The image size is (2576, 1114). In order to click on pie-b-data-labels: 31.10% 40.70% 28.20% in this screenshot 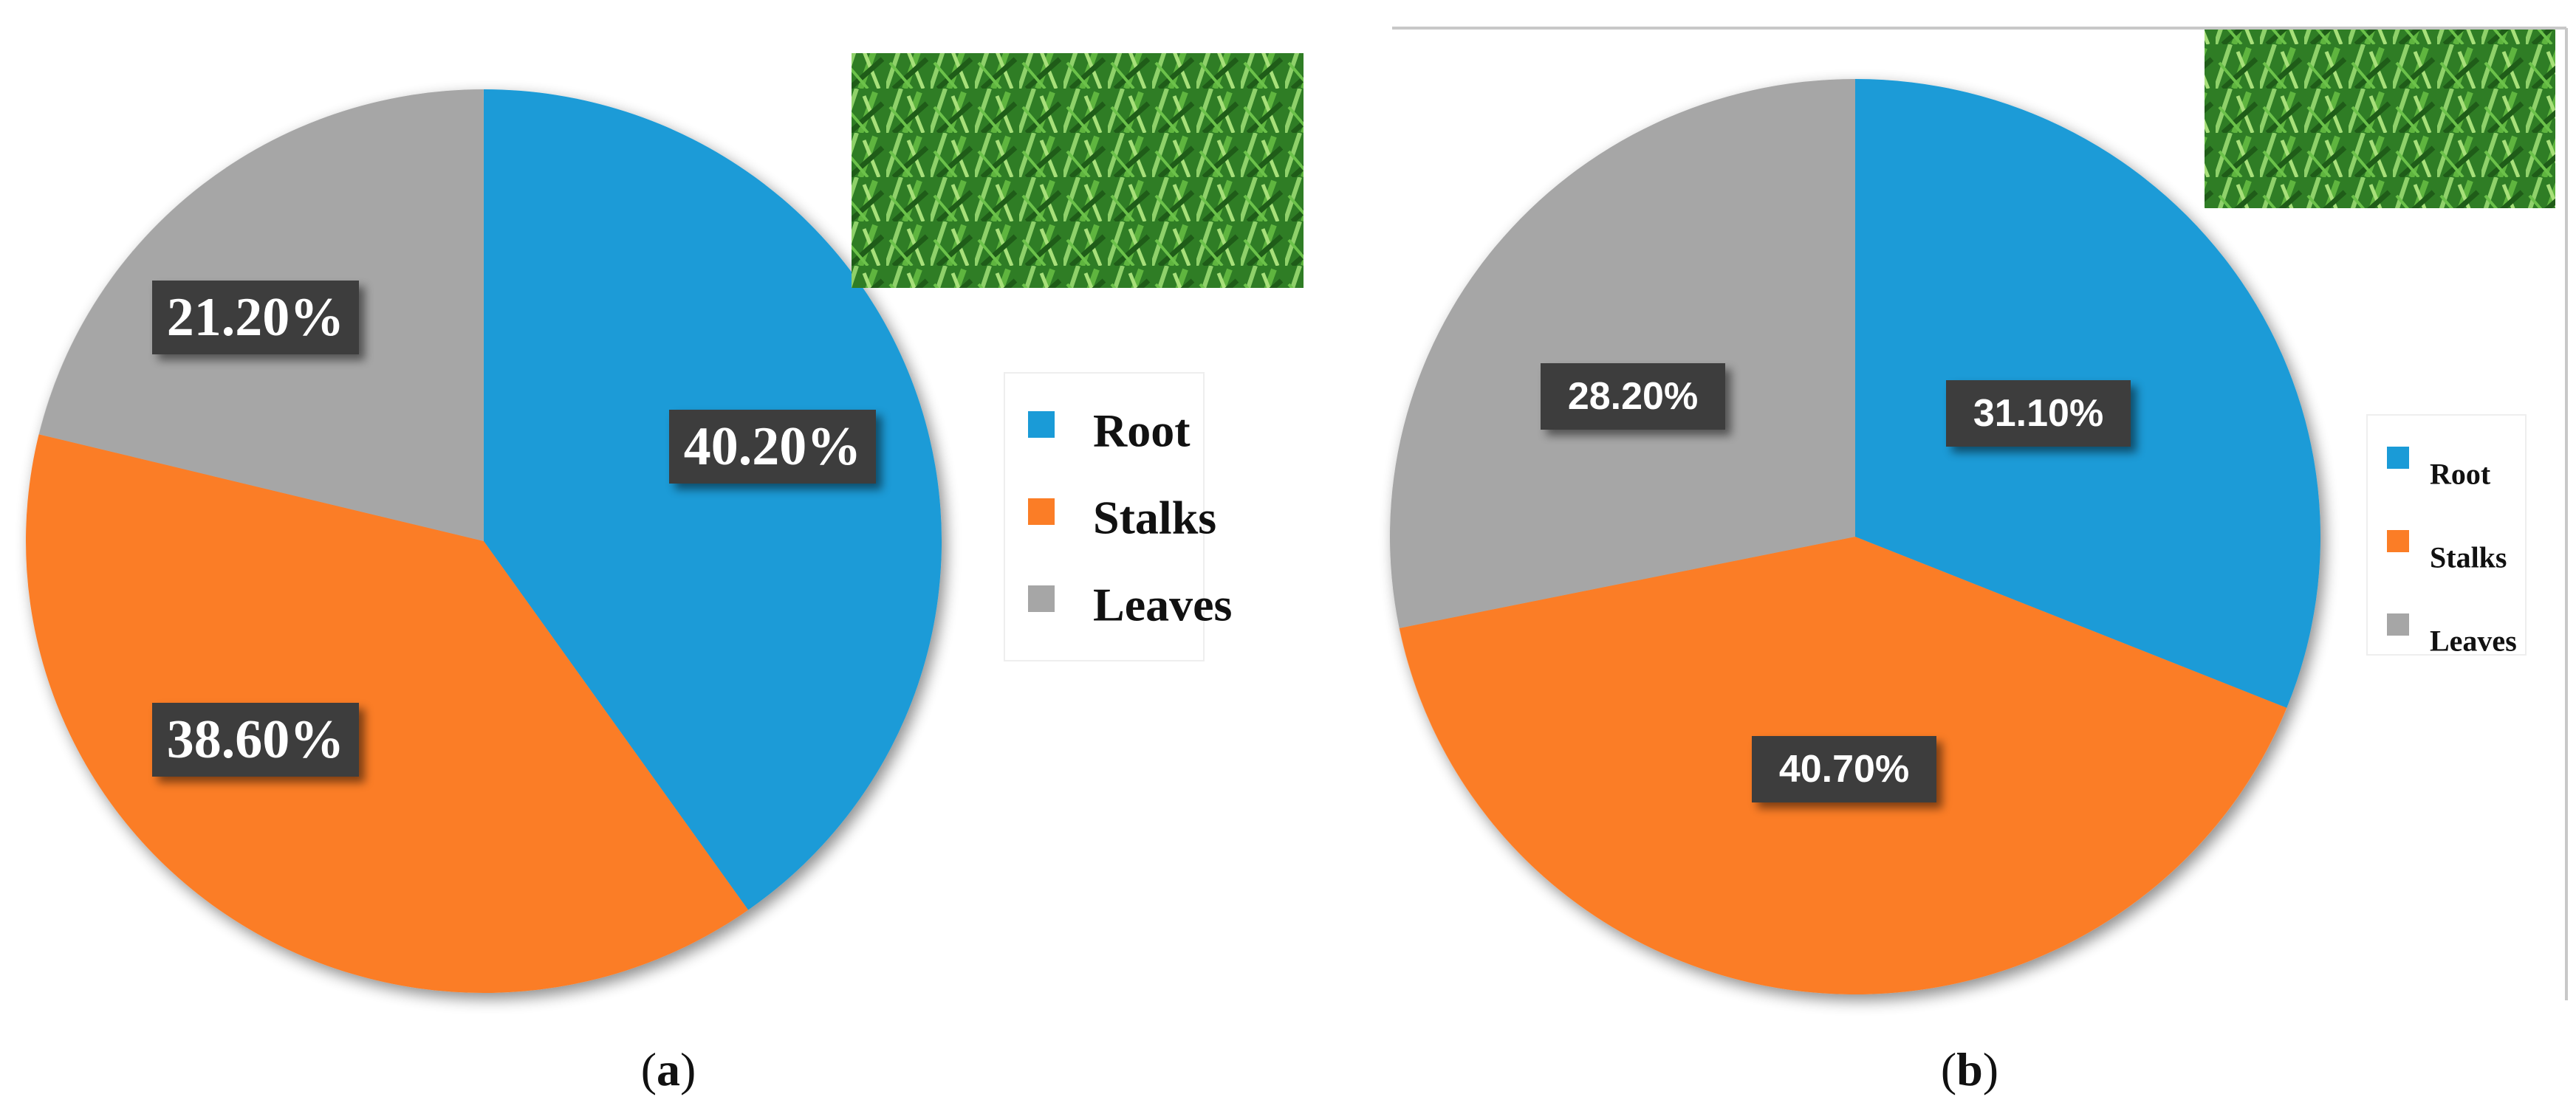, I will do `click(1836, 582)`.